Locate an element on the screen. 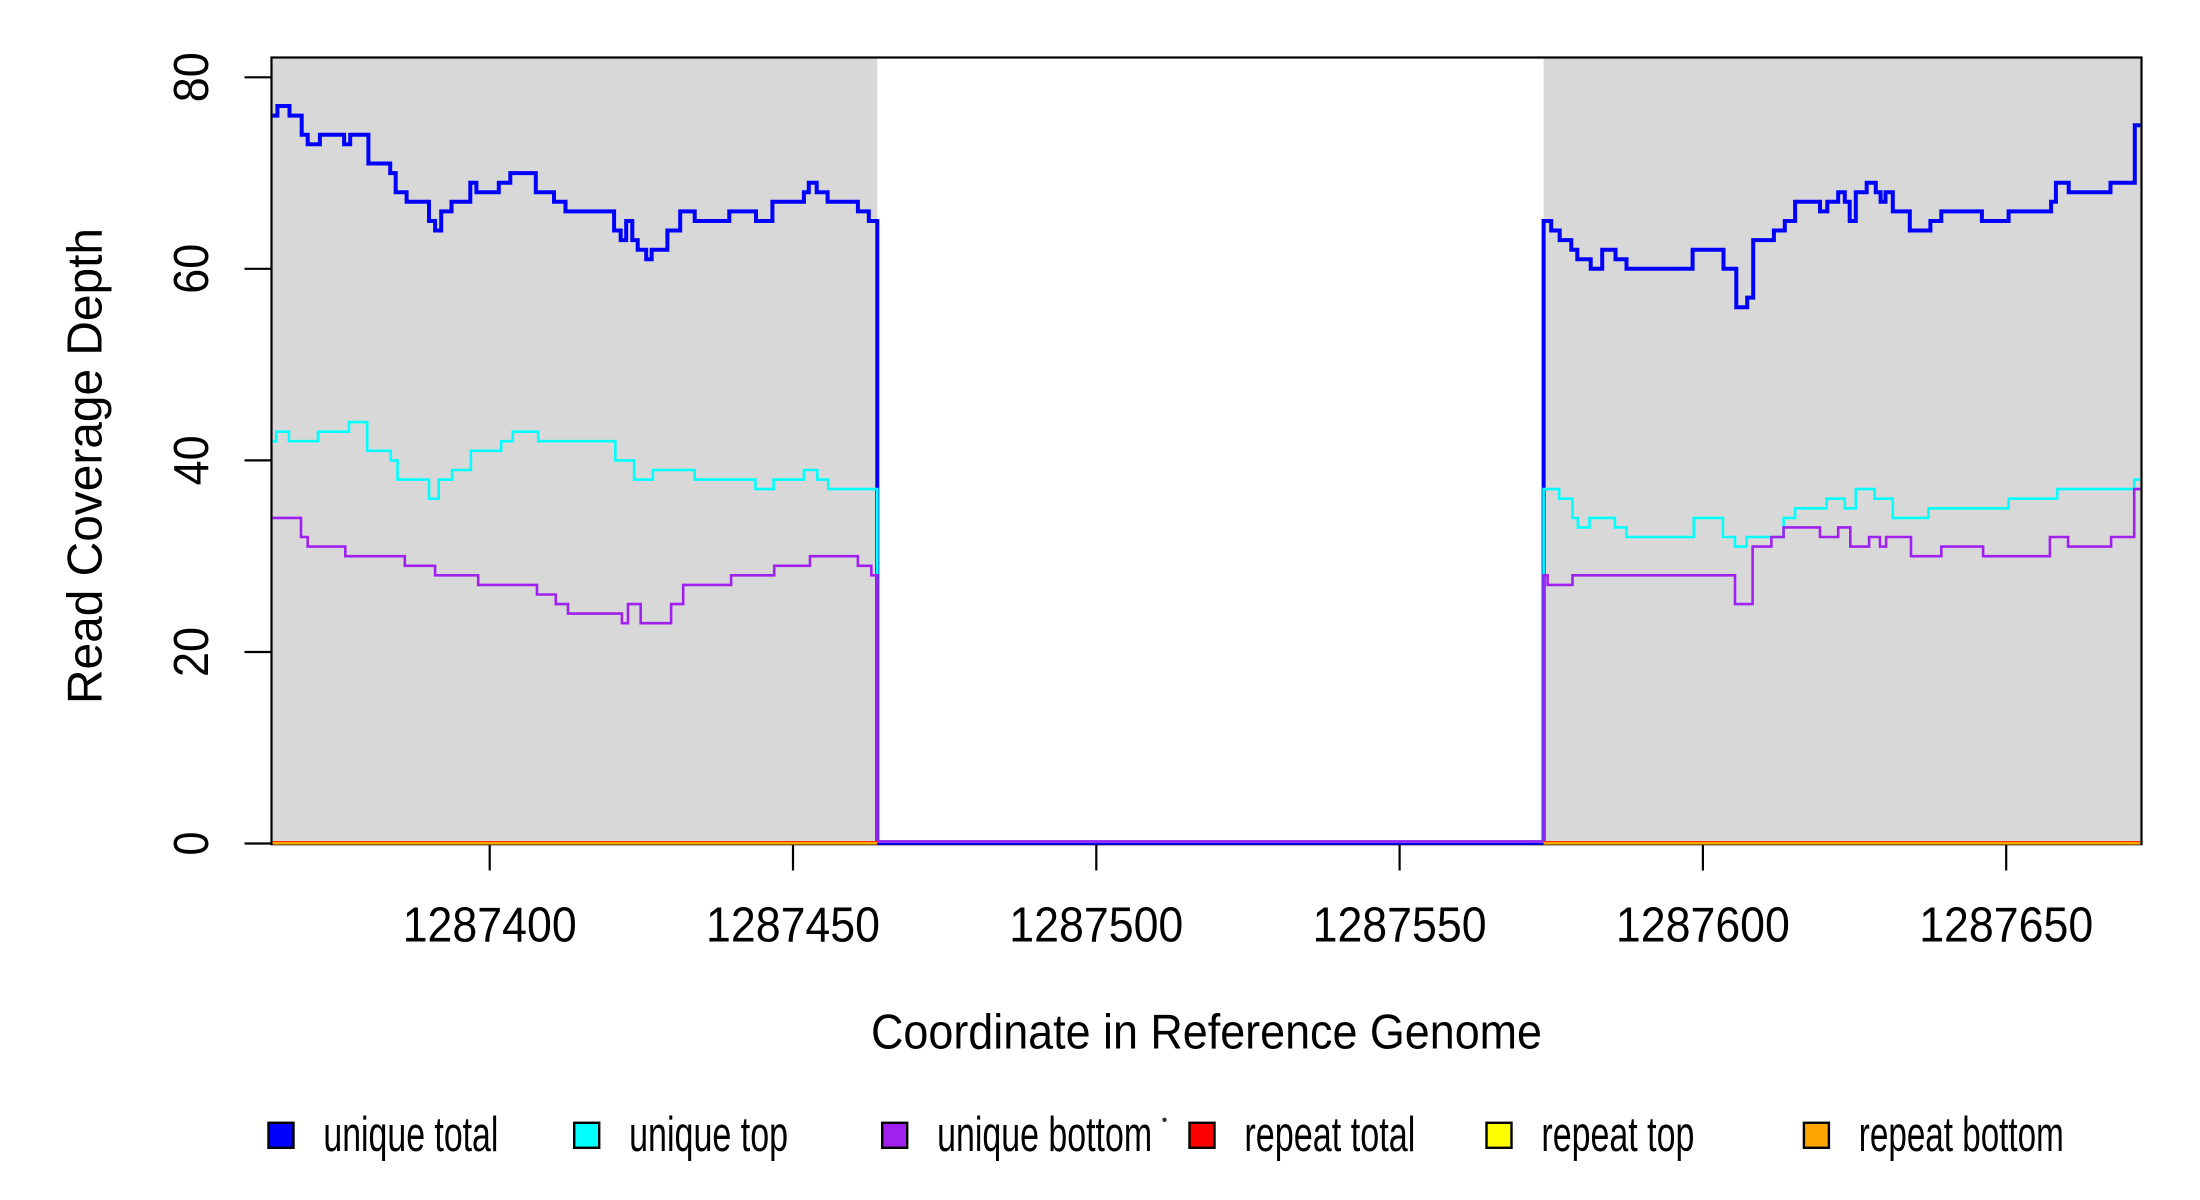 The image size is (2200, 1200). svg-text: 40 is located at coordinates (192, 460).